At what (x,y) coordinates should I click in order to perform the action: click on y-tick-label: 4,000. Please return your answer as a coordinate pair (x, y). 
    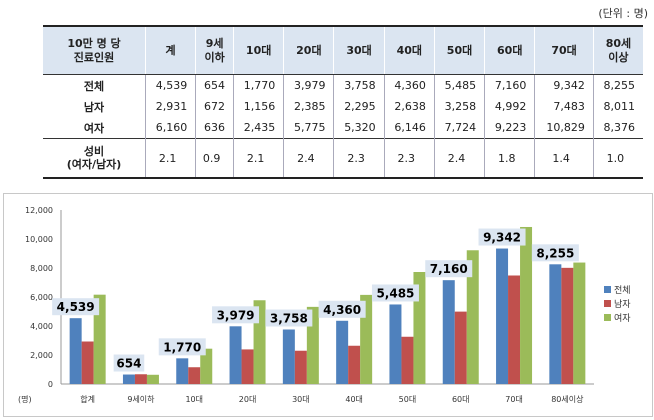
    Looking at the image, I should click on (41, 326).